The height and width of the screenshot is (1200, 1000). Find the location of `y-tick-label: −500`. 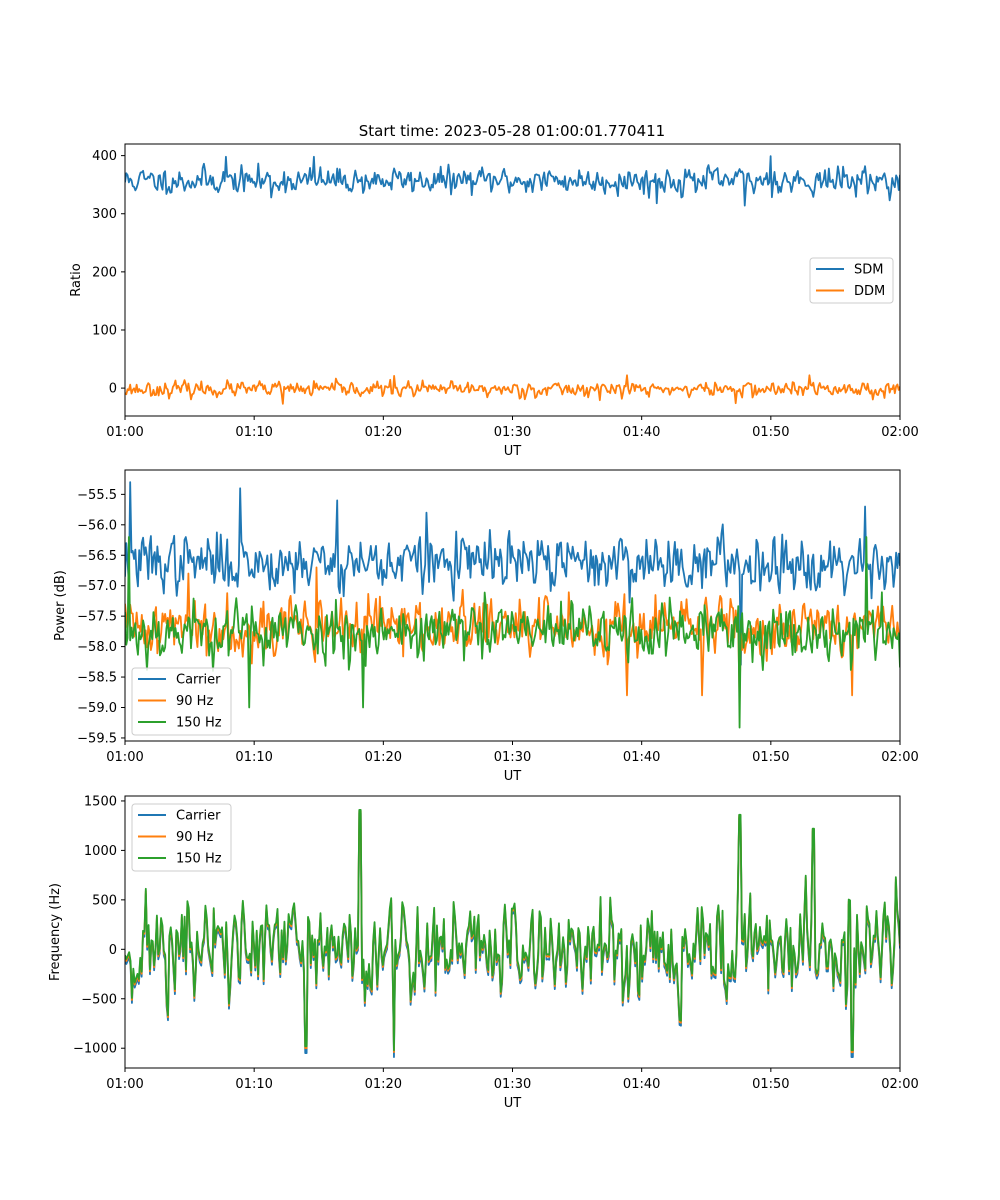

y-tick-label: −500 is located at coordinates (99, 999).